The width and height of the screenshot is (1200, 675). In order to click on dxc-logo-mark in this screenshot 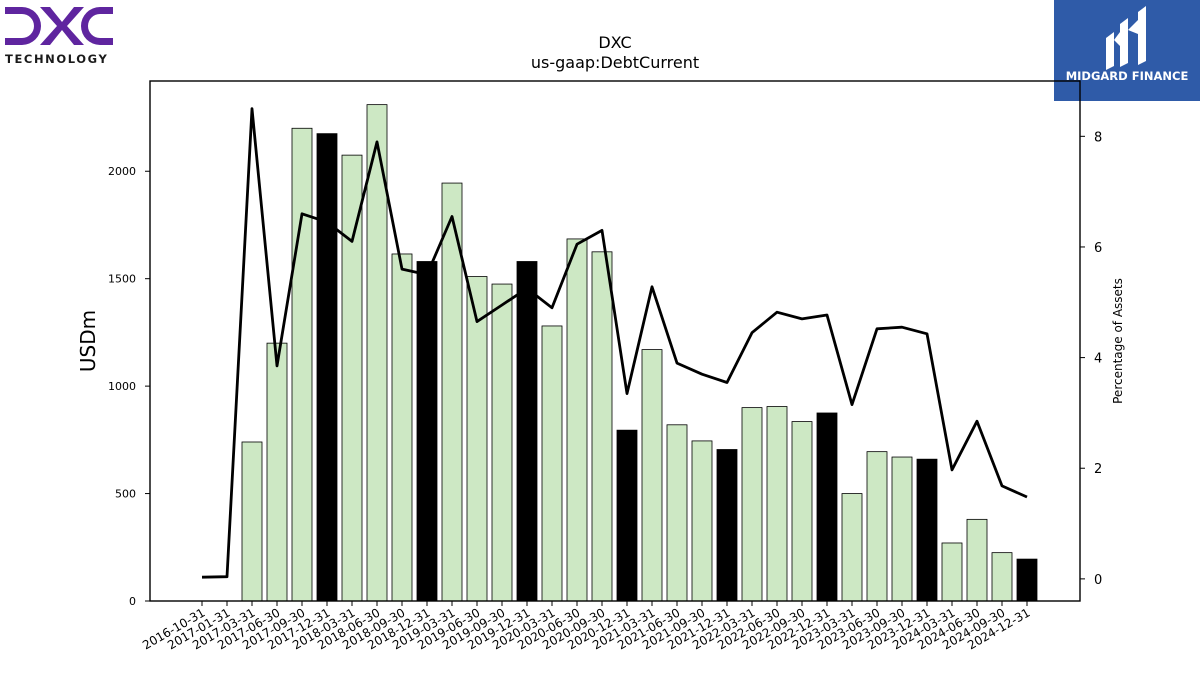, I will do `click(59, 26)`.